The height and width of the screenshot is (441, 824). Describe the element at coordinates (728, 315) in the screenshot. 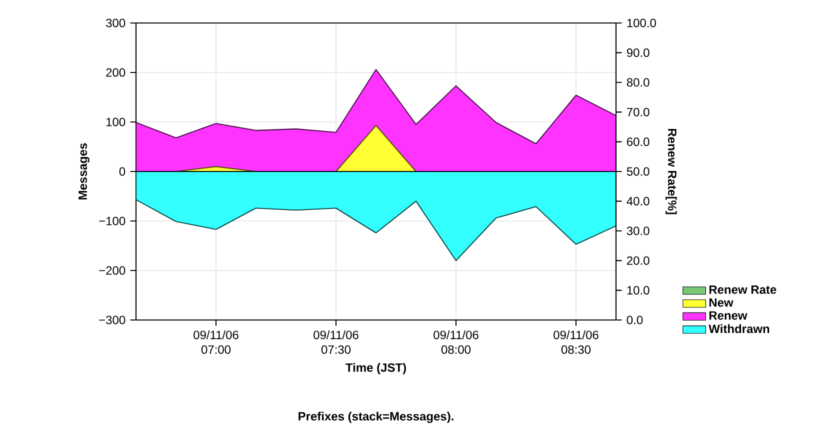

I see `legend-label: Renew` at that location.